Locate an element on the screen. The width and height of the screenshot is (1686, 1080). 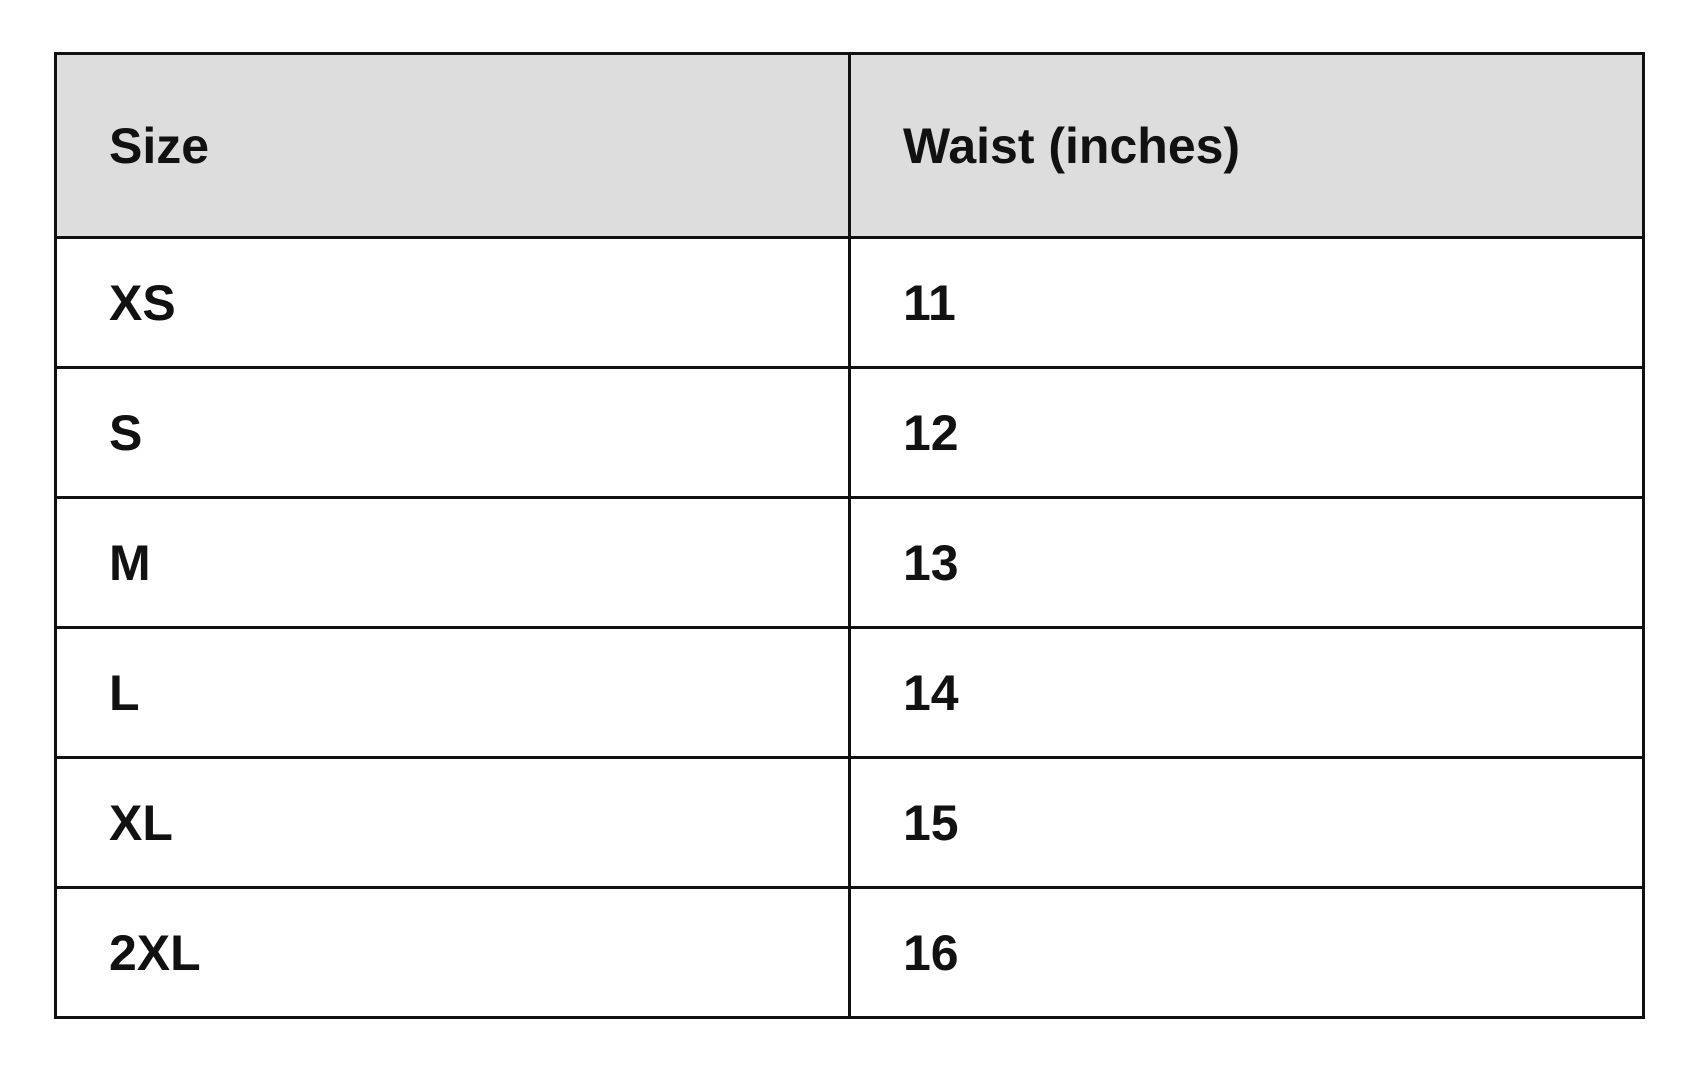
size-cell: M is located at coordinates (452, 562).